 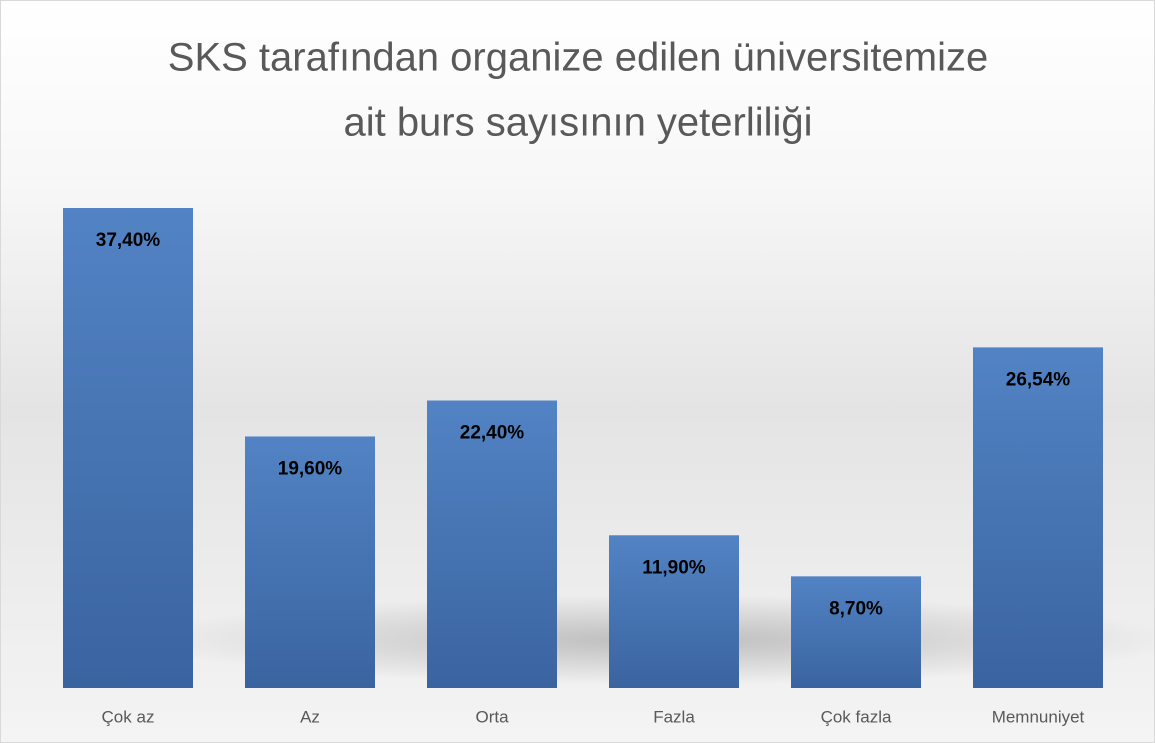 What do you see at coordinates (673, 567) in the screenshot?
I see `value-label: 11,90%` at bounding box center [673, 567].